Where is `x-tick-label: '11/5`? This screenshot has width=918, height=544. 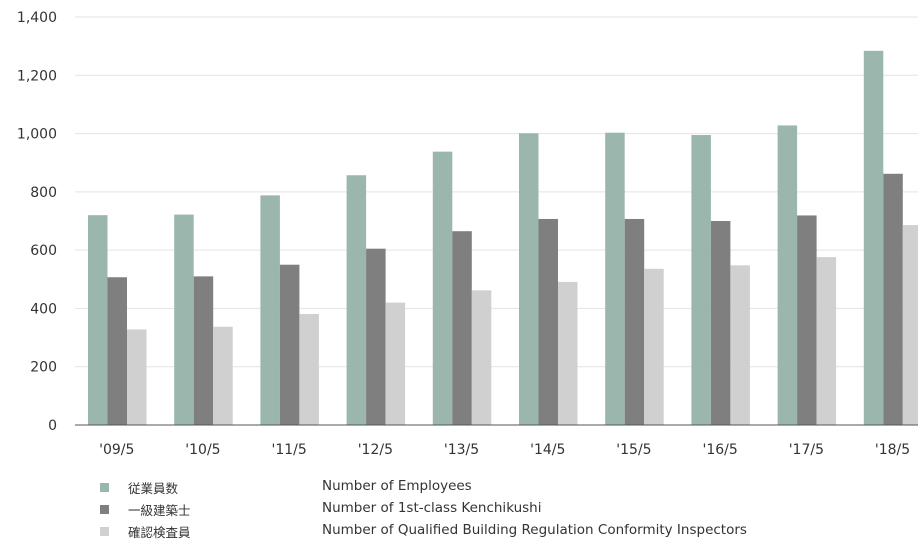
x-tick-label: '11/5 is located at coordinates (289, 450).